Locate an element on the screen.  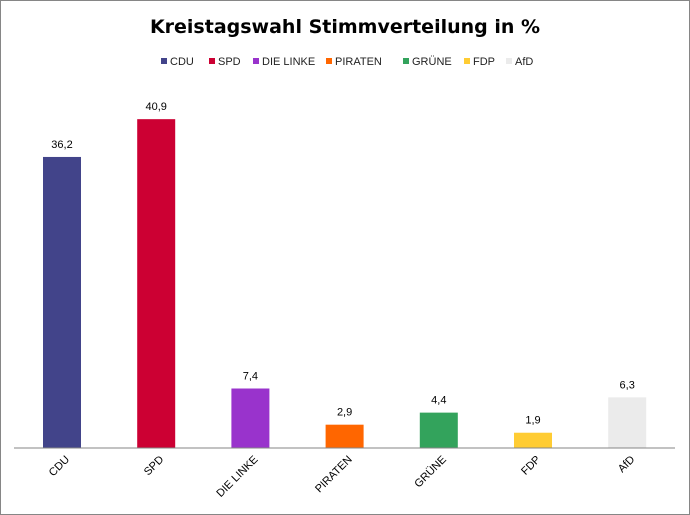
x-axis-ticks: CDU SPD DIE LINKE PIRATEN GRÜNE FDP AfD is located at coordinates (342, 477).